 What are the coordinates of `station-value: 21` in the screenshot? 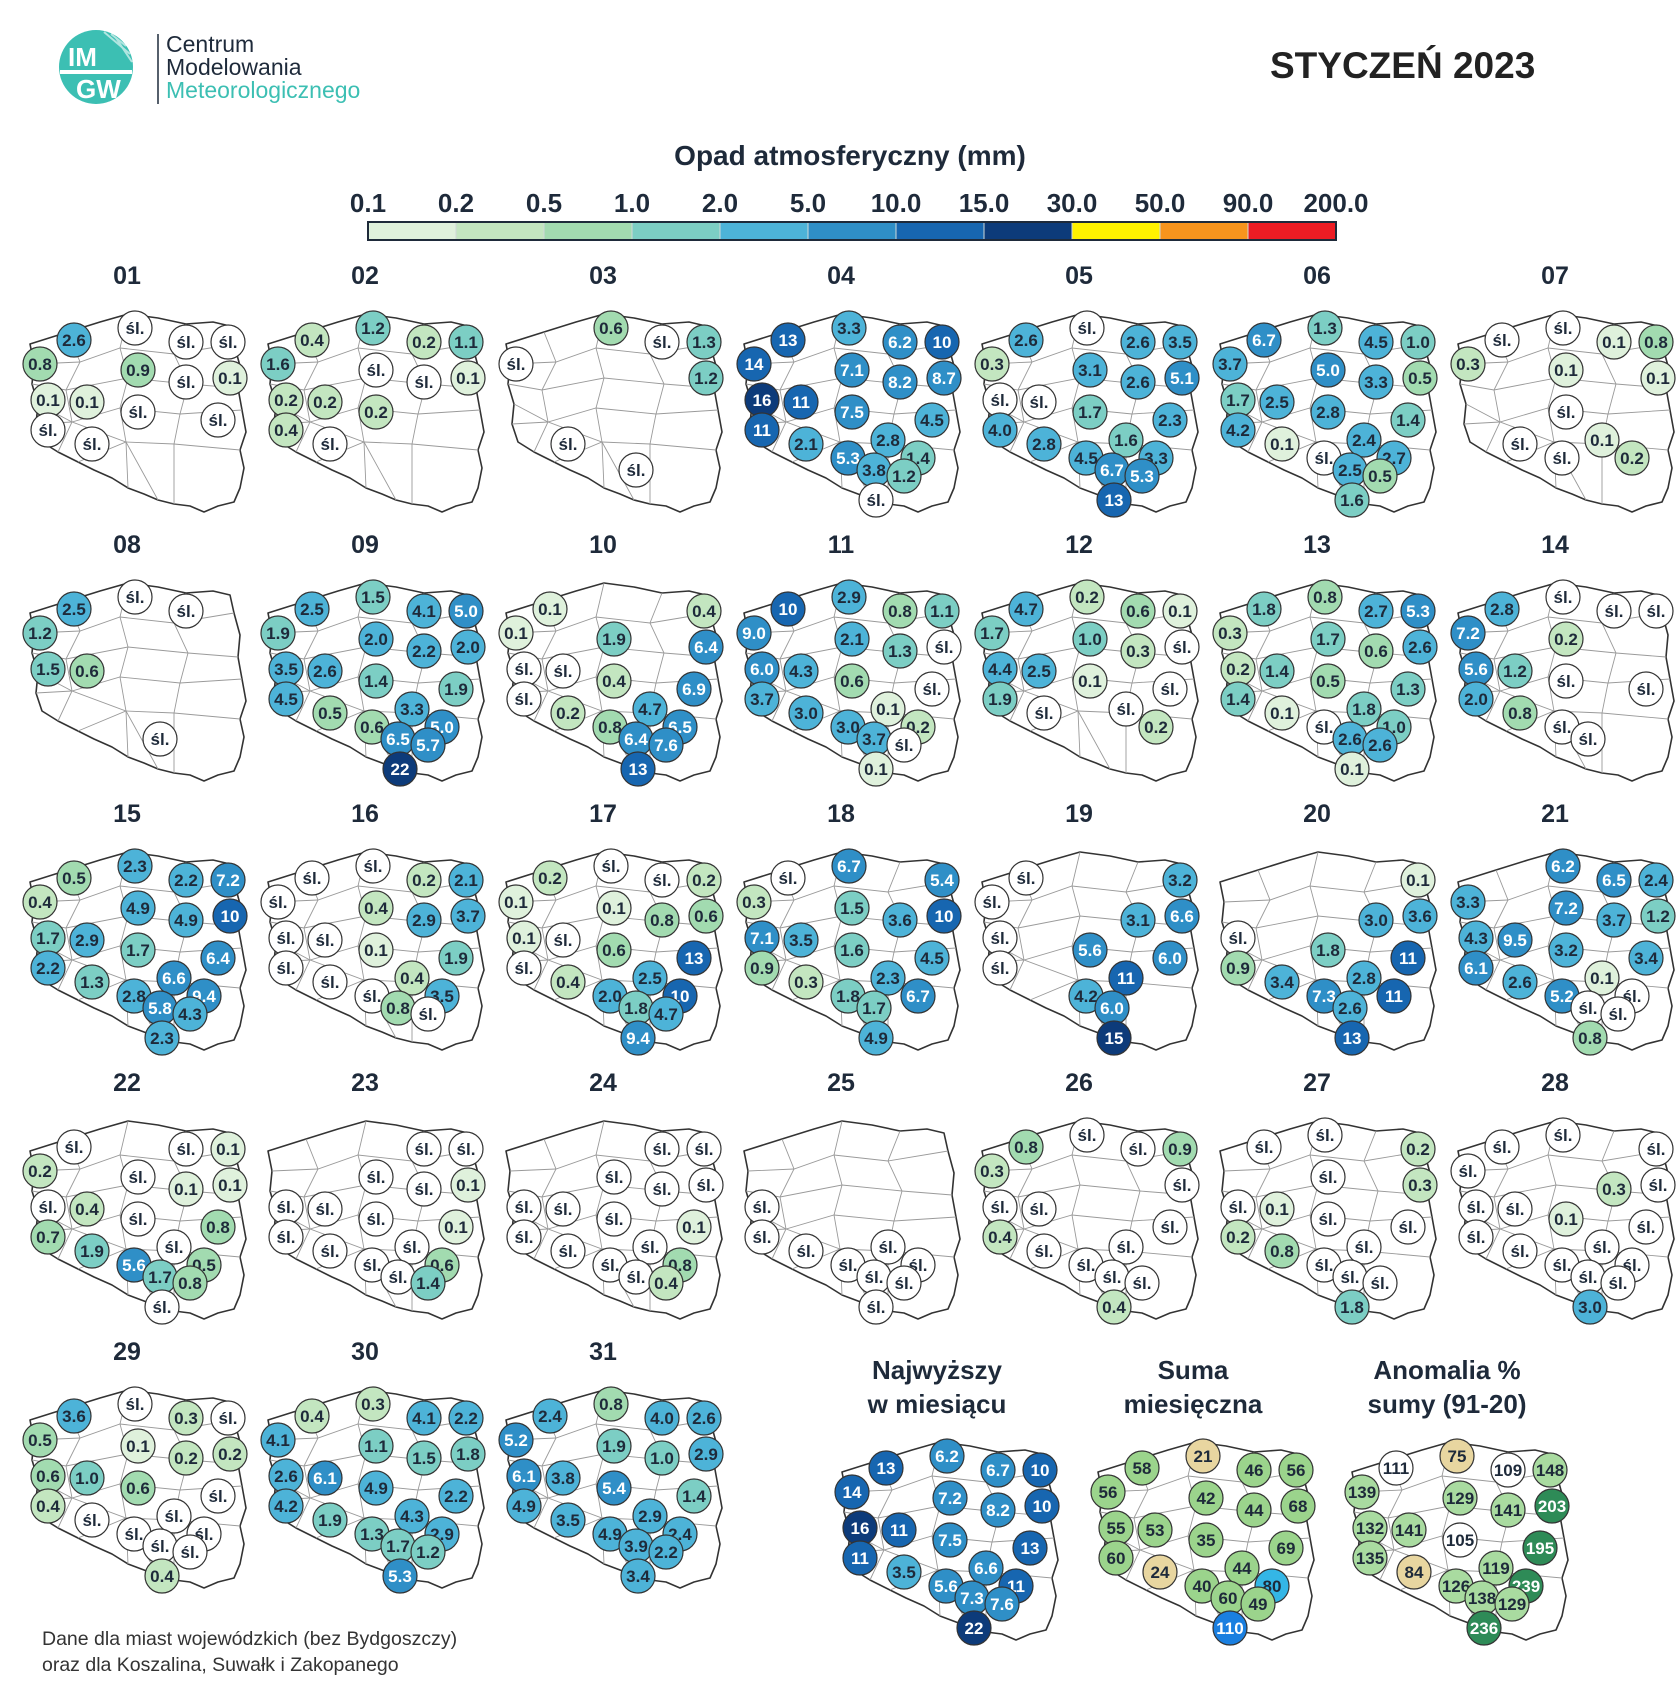 It's located at (1203, 1456).